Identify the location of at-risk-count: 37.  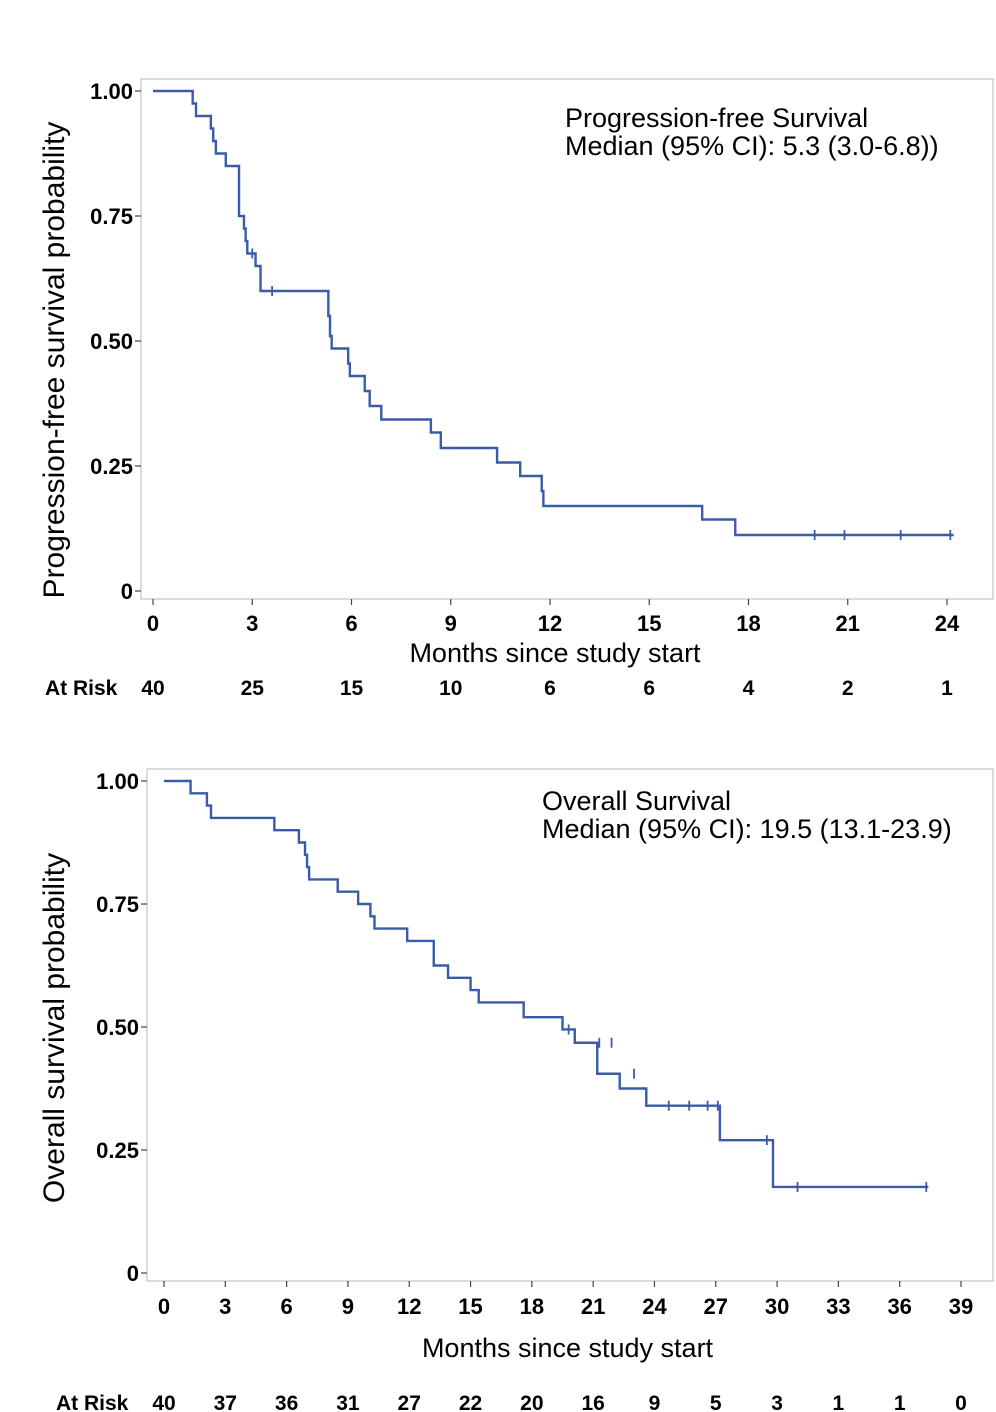
(225, 1402).